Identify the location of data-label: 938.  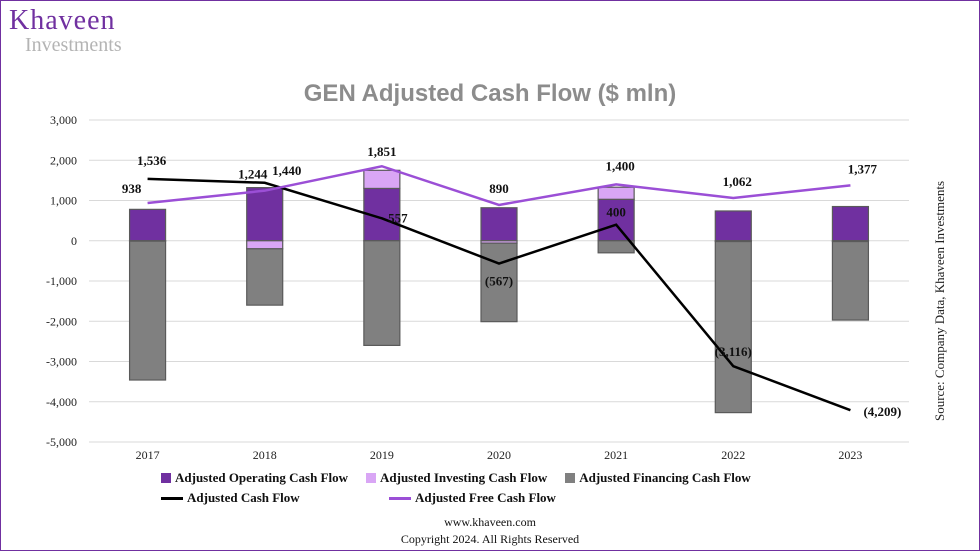
(132, 188).